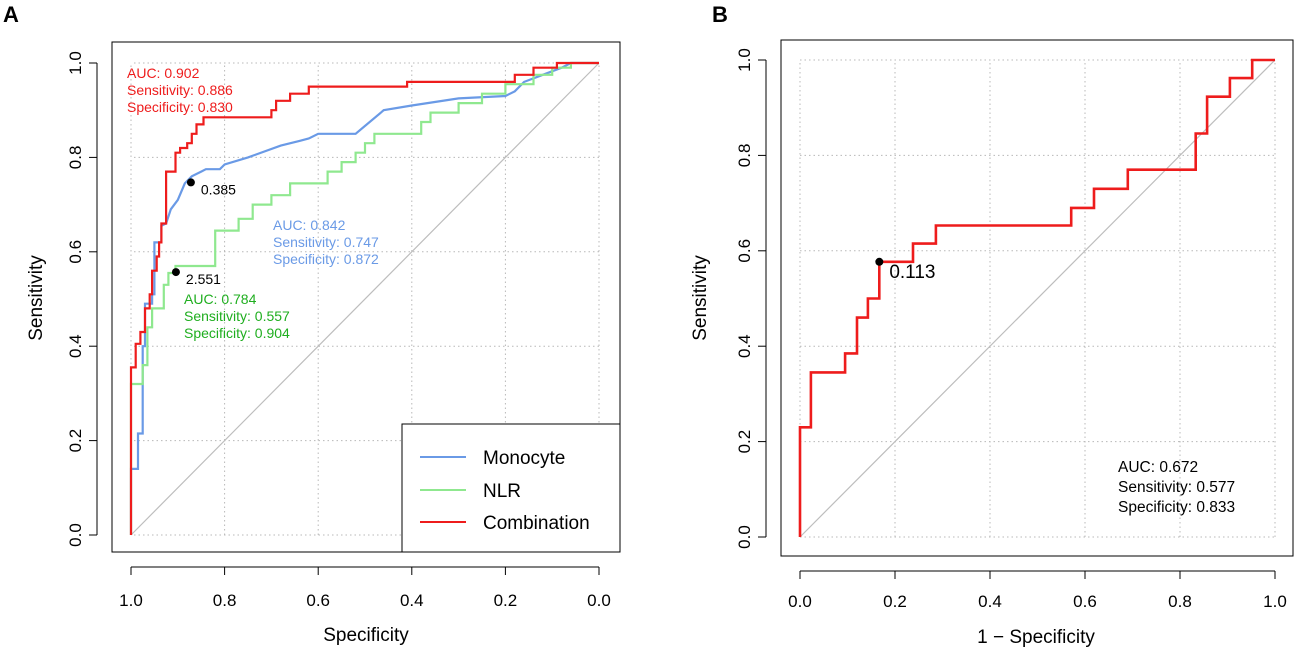 The height and width of the screenshot is (653, 1298). I want to click on panel-b-cutoff-points: 0.113, so click(905, 270).